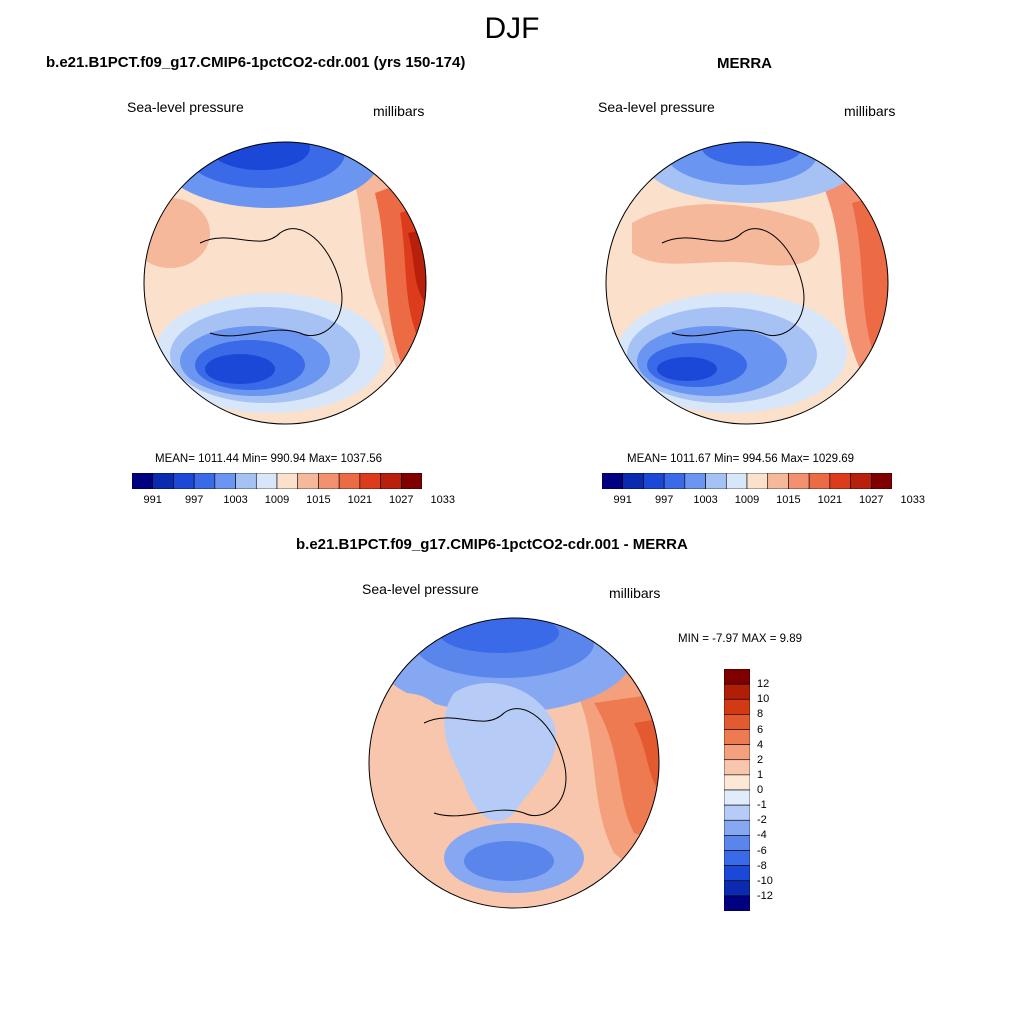 The height and width of the screenshot is (1024, 1024). Describe the element at coordinates (512, 28) in the screenshot. I see `figure-title: DJF` at that location.